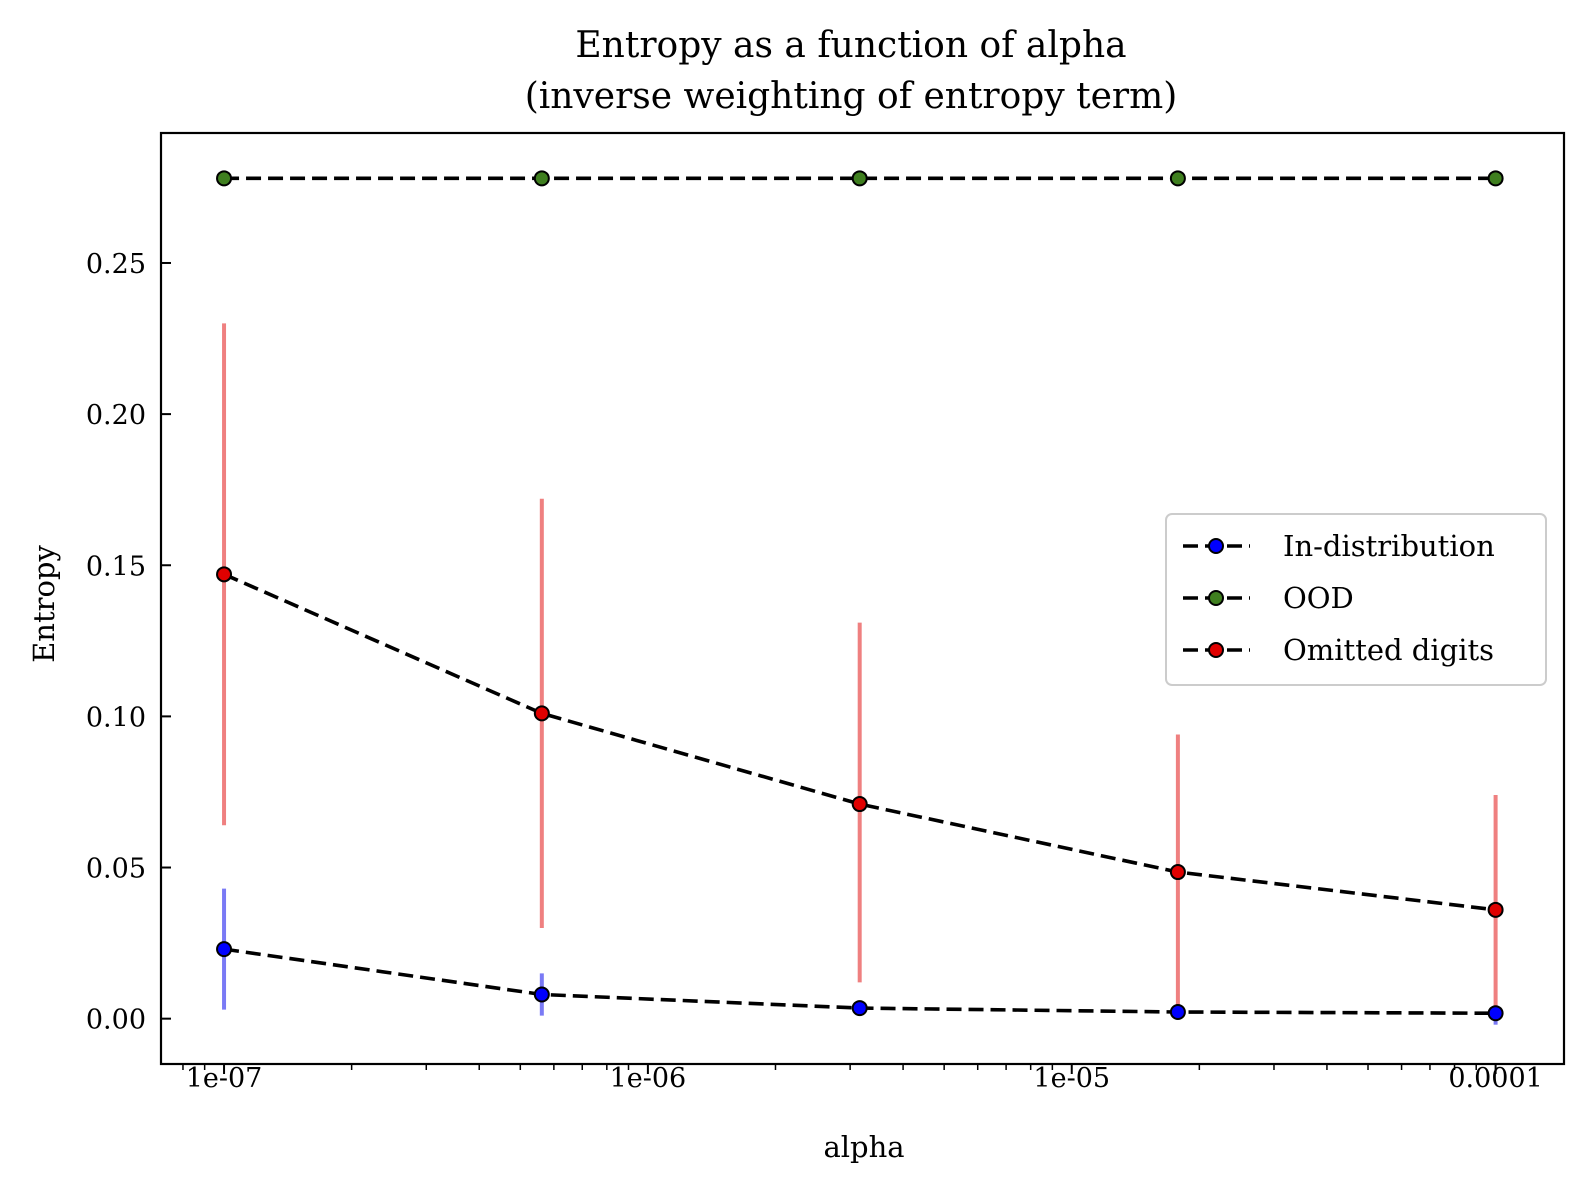 The height and width of the screenshot is (1186, 1587). I want to click on x-tick-label: 1e-06, so click(648, 1078).